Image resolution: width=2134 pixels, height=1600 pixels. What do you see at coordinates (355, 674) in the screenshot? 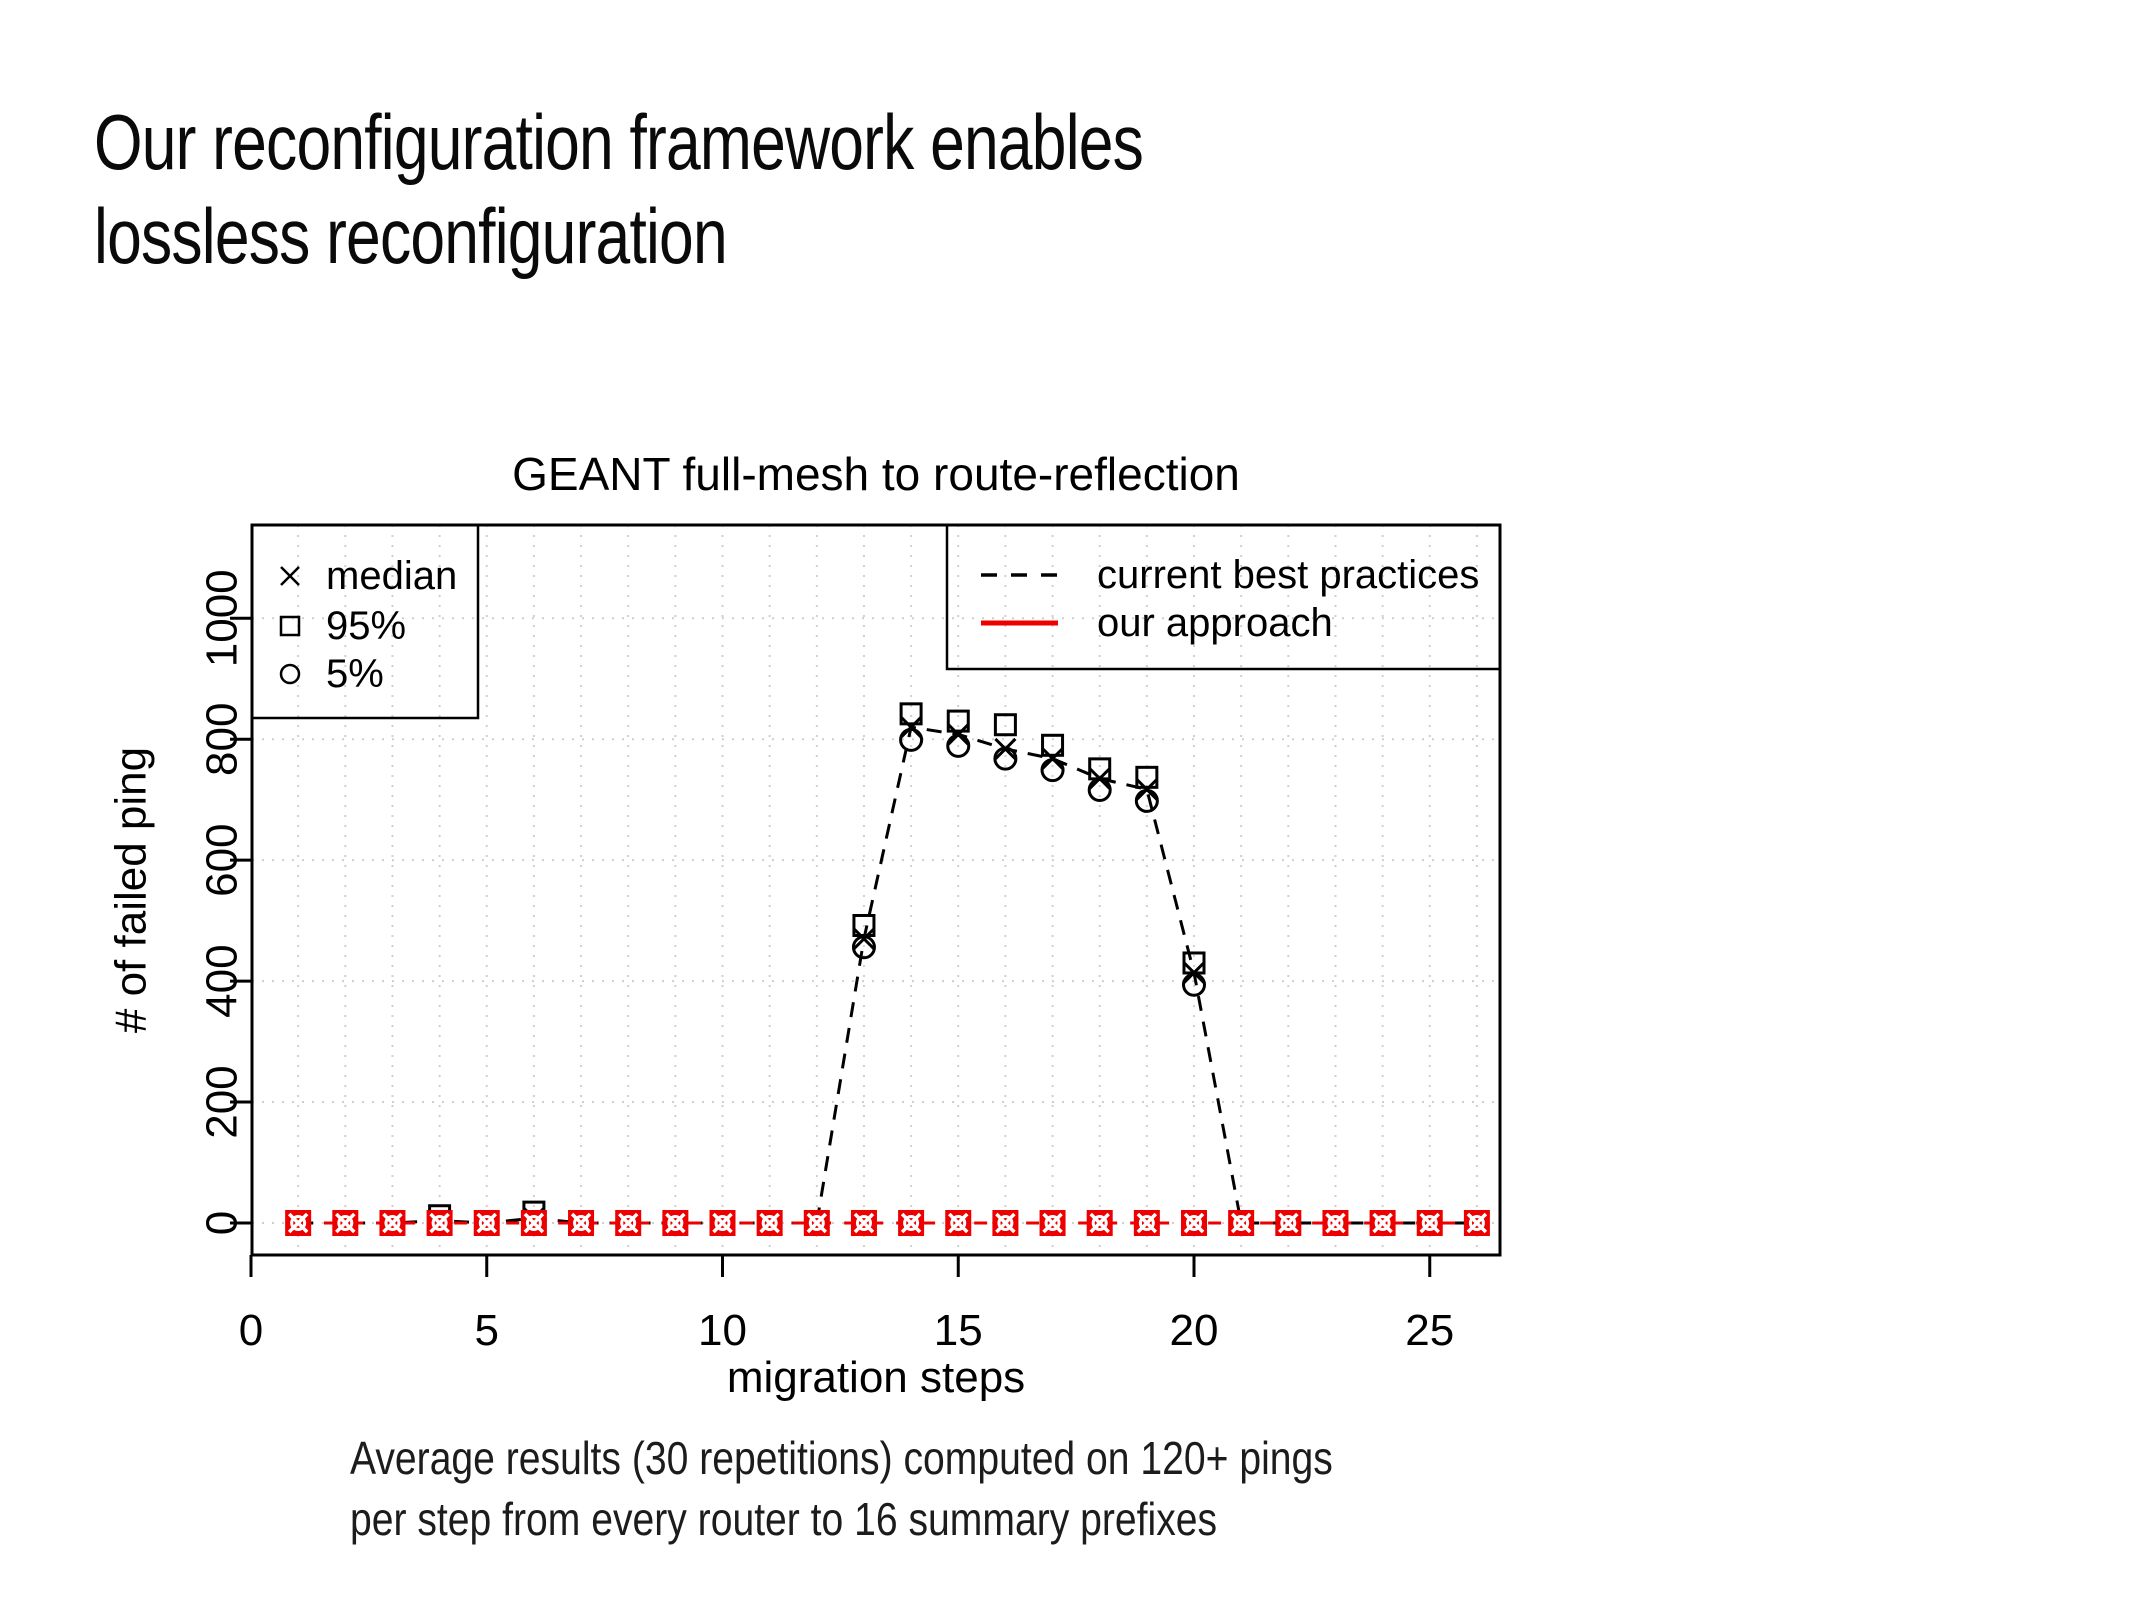
I see `legend-marker-label: 5%` at bounding box center [355, 674].